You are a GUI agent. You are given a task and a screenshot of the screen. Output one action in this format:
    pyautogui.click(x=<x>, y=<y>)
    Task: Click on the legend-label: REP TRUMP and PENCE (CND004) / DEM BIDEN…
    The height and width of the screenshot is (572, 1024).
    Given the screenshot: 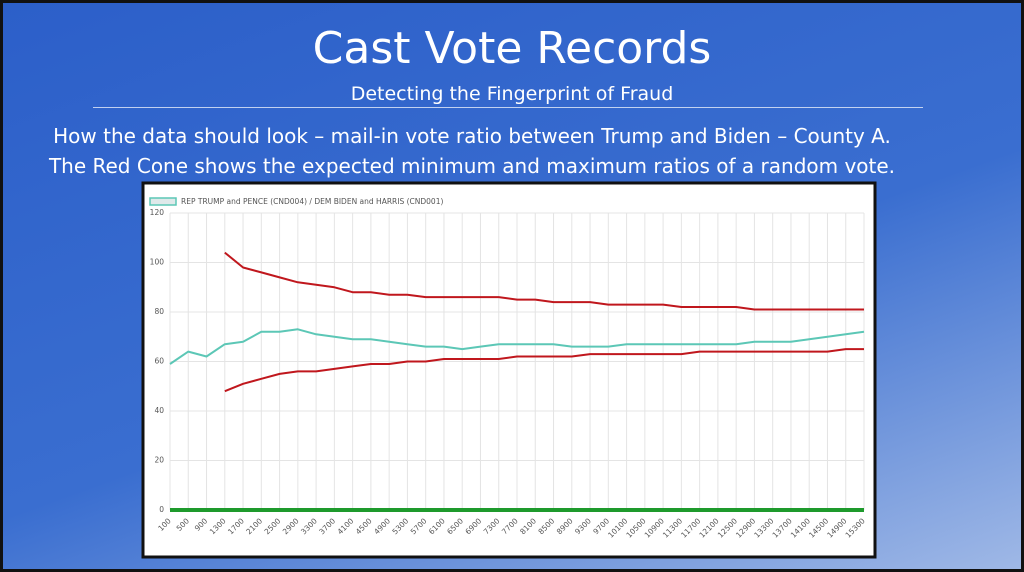 What is the action you would take?
    pyautogui.click(x=312, y=201)
    